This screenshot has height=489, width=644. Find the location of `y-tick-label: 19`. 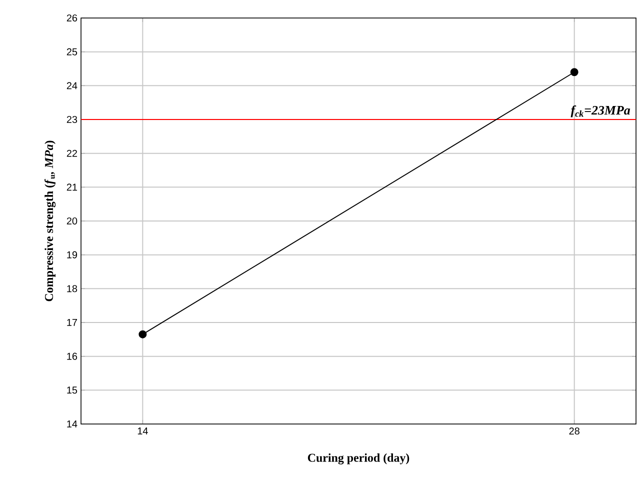

y-tick-label: 19 is located at coordinates (72, 254).